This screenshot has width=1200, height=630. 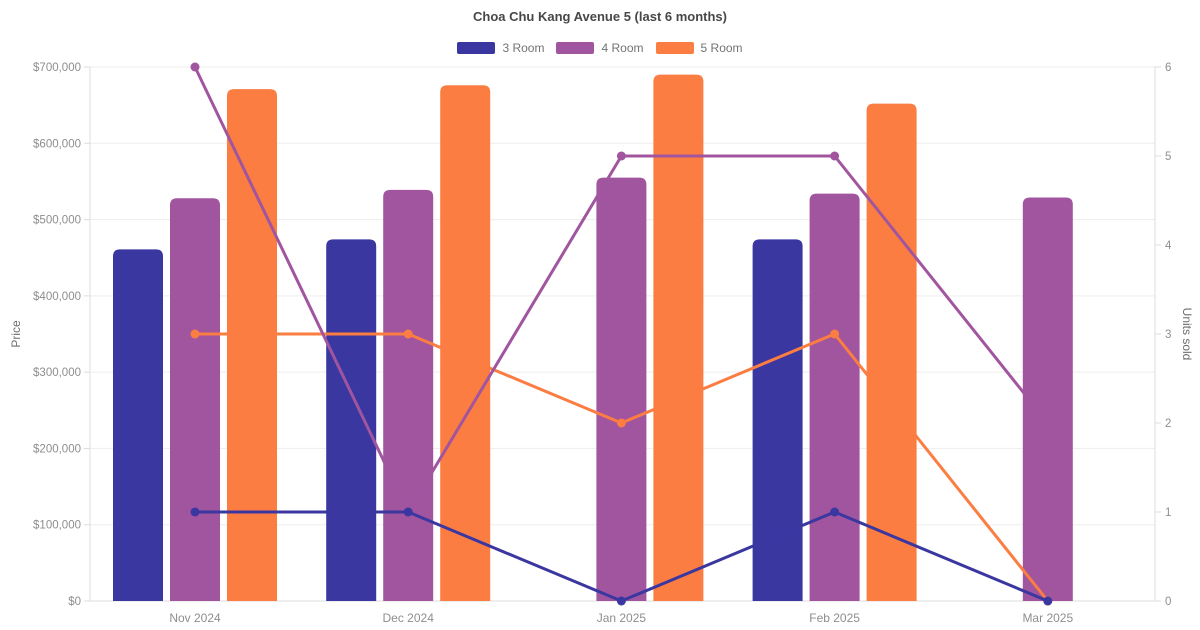 What do you see at coordinates (1048, 601) in the screenshot?
I see `point-3-room-mar-2025` at bounding box center [1048, 601].